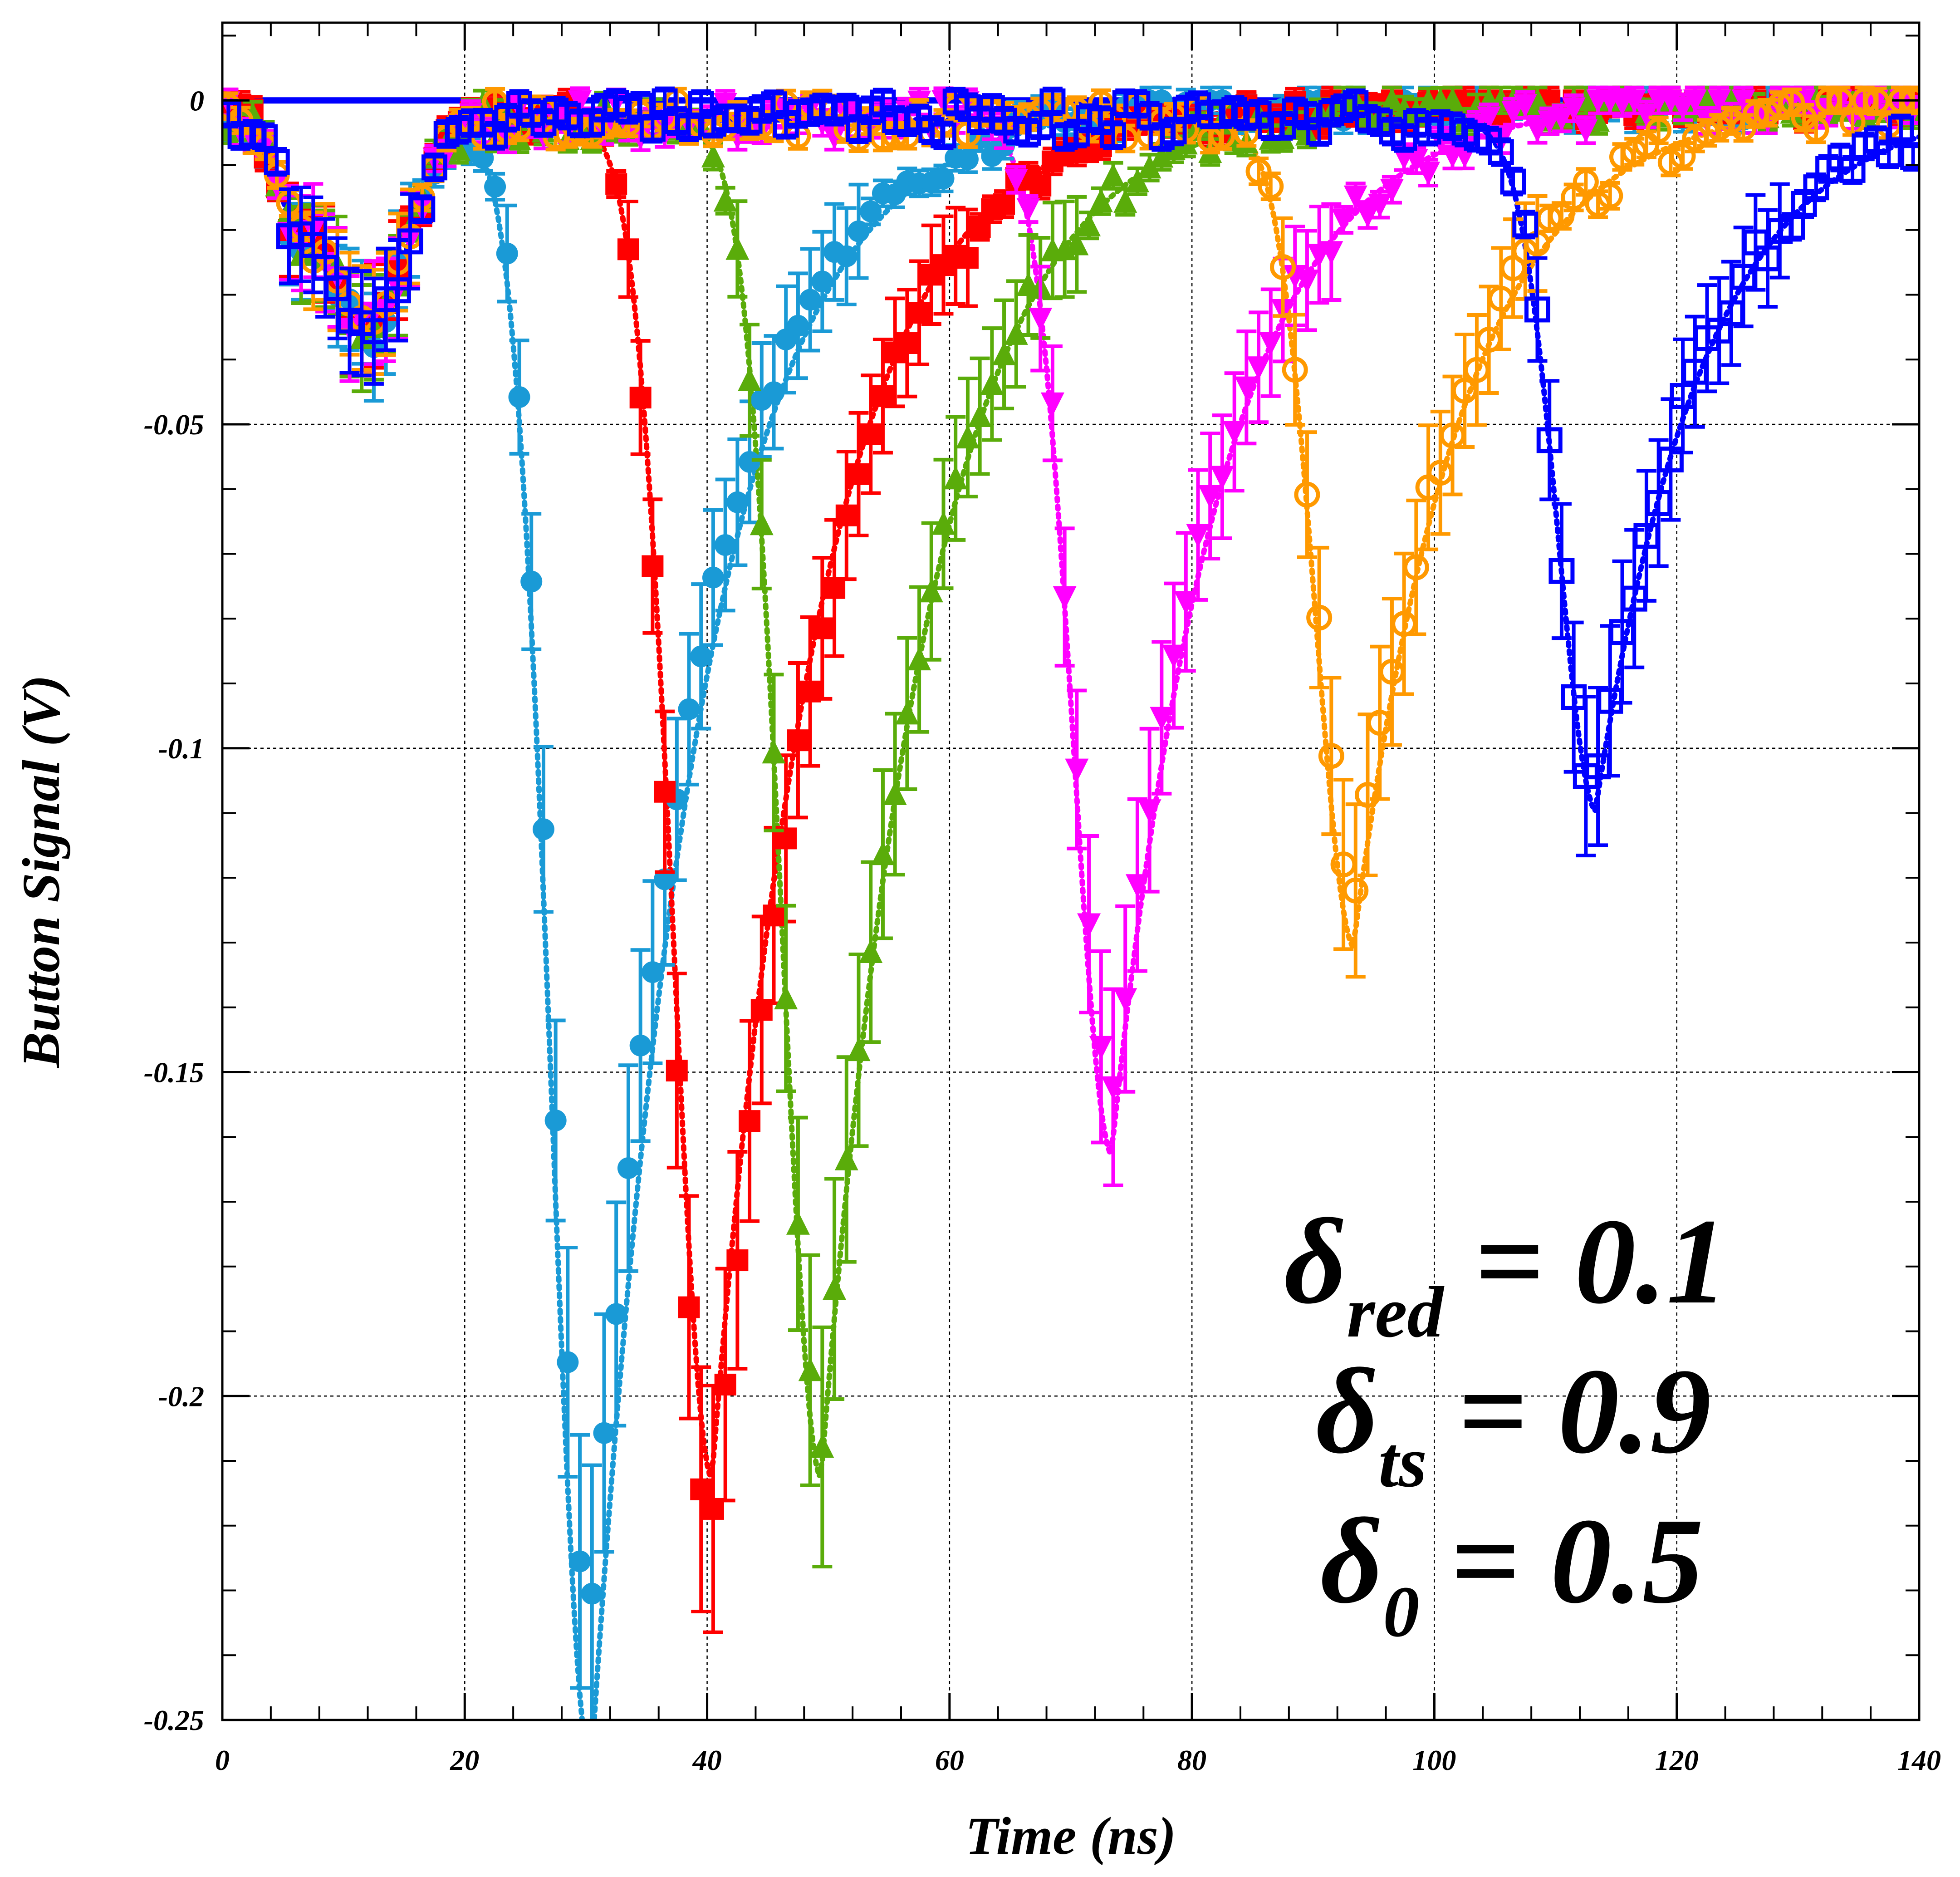  I want to click on x-axis-title: Time (ns), so click(1070, 1836).